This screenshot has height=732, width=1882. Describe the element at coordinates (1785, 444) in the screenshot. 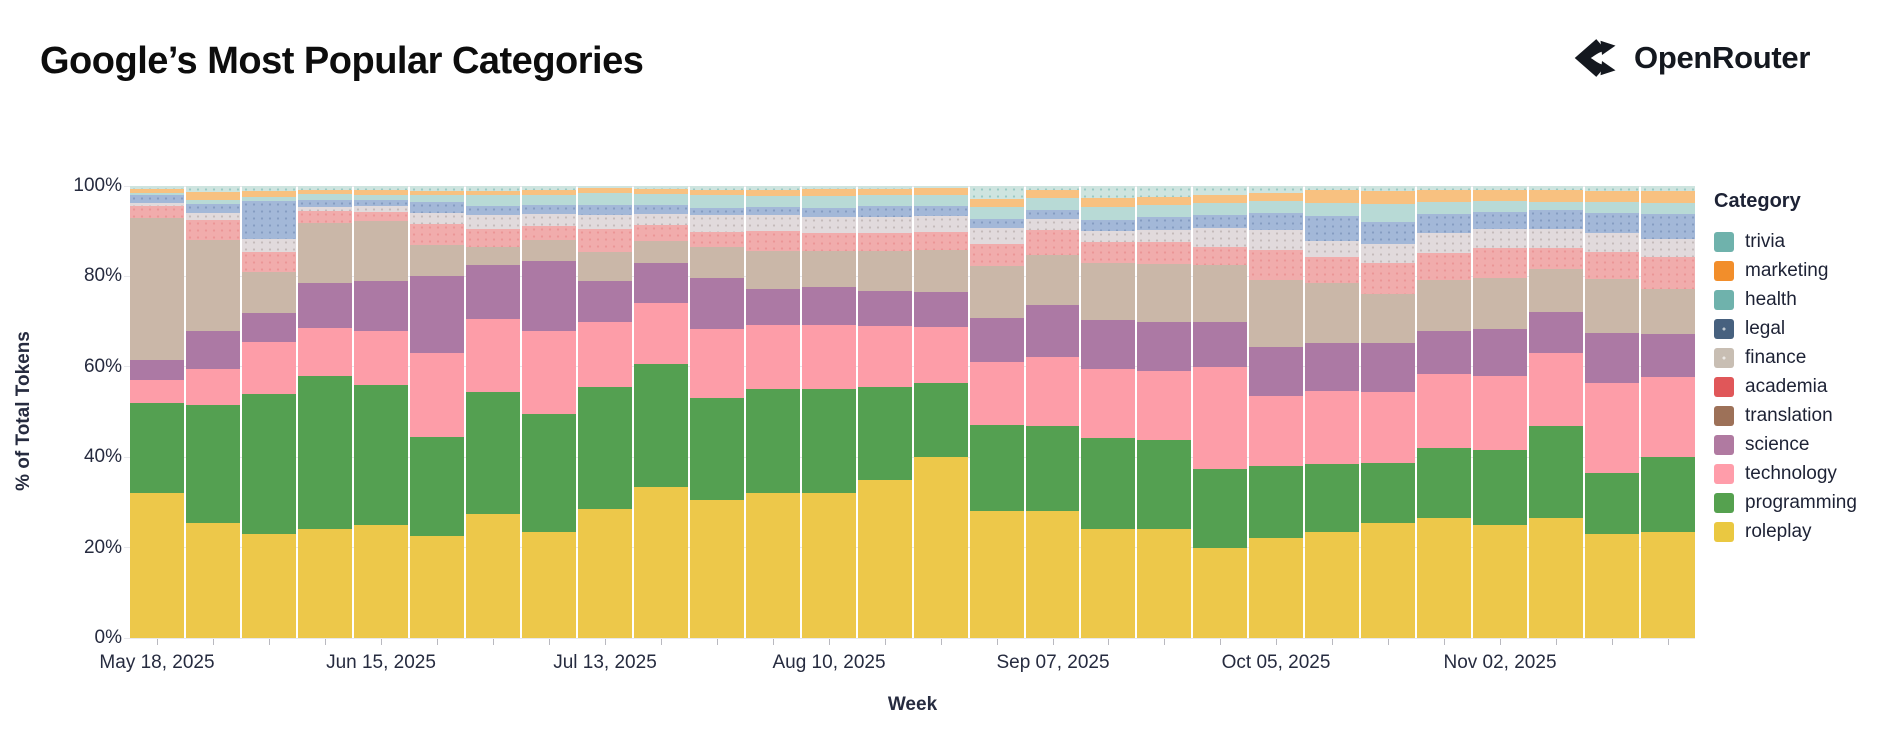

I see `legend-item-science: science` at that location.